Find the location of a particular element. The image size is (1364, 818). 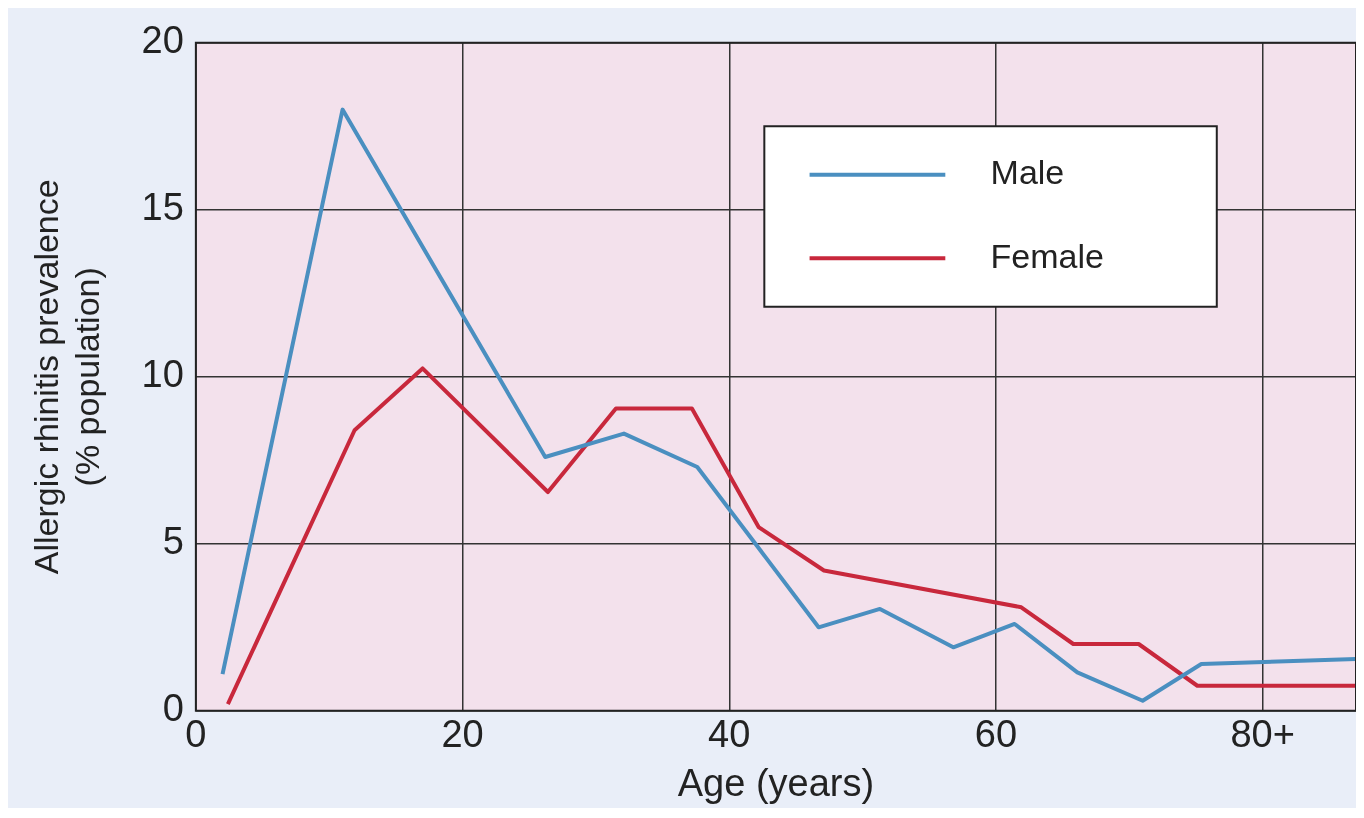

x-tick-label: 20 is located at coordinates (462, 734).